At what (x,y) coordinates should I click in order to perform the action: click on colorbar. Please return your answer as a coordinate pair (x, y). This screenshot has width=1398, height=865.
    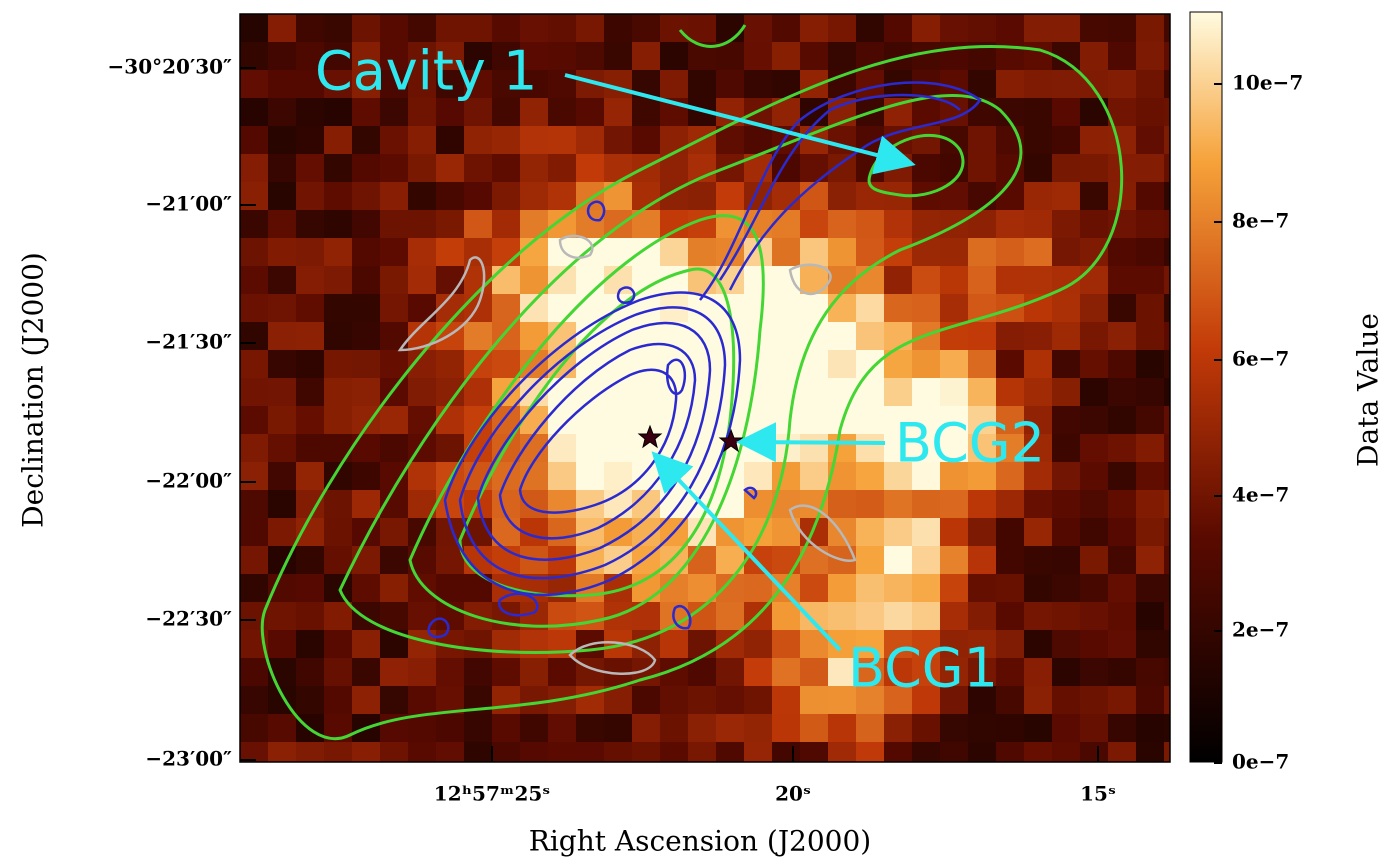
    Looking at the image, I should click on (1206, 387).